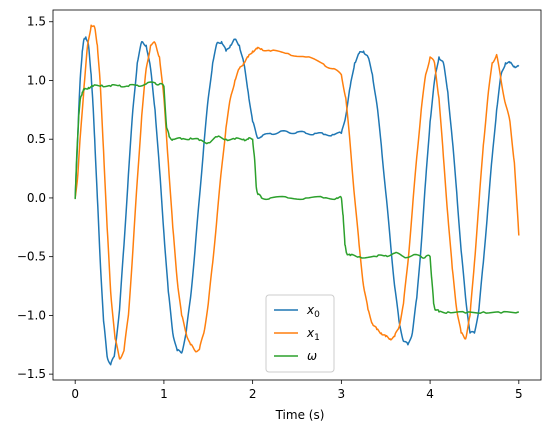  I want to click on legend-label-subscript: 1, so click(317, 338).